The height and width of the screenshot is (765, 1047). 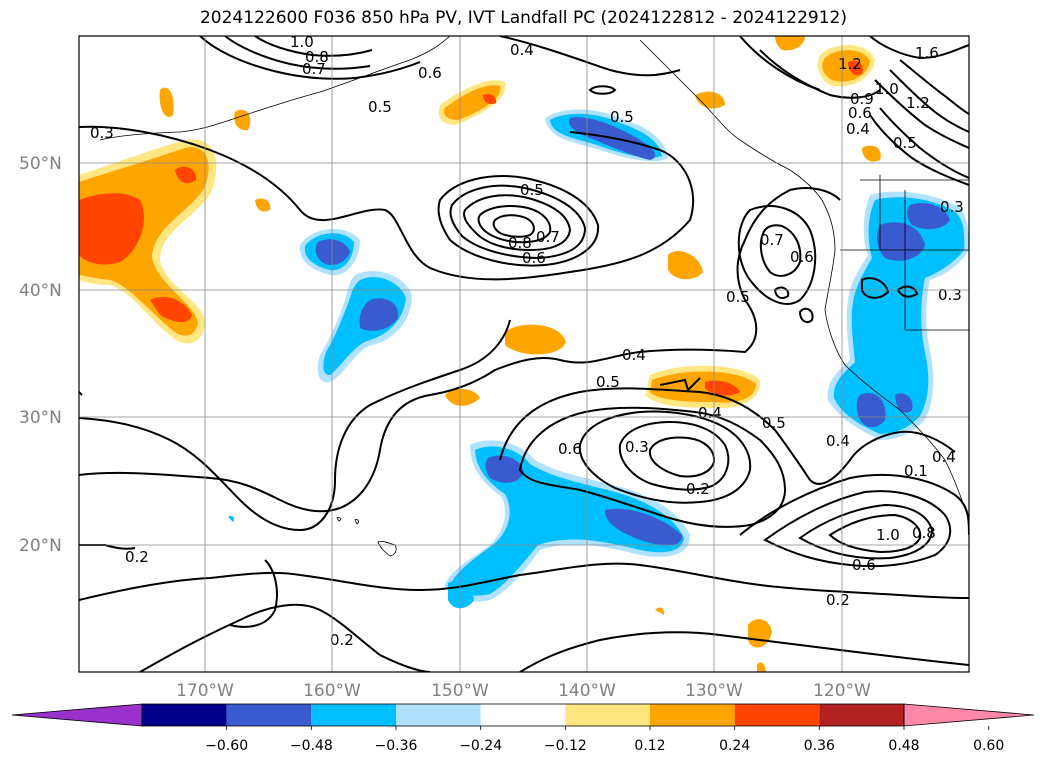 What do you see at coordinates (649, 746) in the screenshot?
I see `colorbar-tick-label: 0.12` at bounding box center [649, 746].